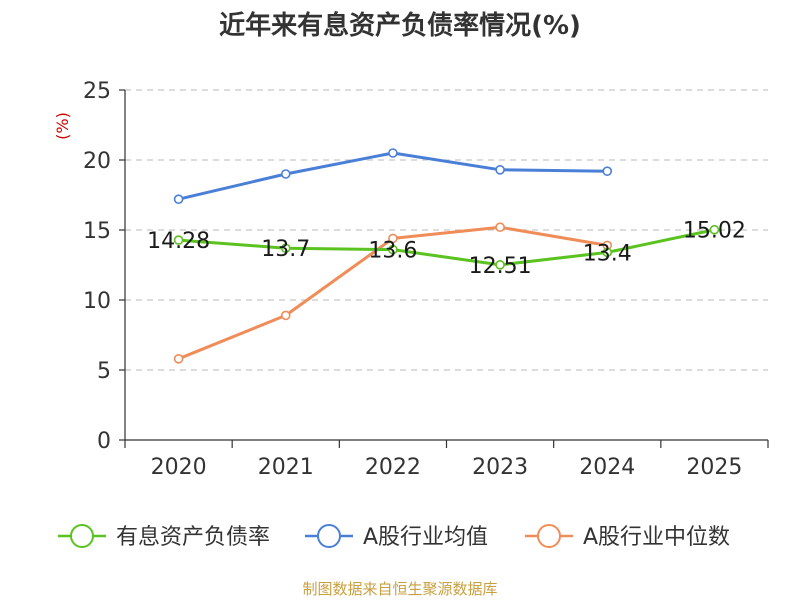 Image resolution: width=800 pixels, height=600 pixels. I want to click on chart-title: 近年来有息资产负债率情况(%), so click(400, 25).